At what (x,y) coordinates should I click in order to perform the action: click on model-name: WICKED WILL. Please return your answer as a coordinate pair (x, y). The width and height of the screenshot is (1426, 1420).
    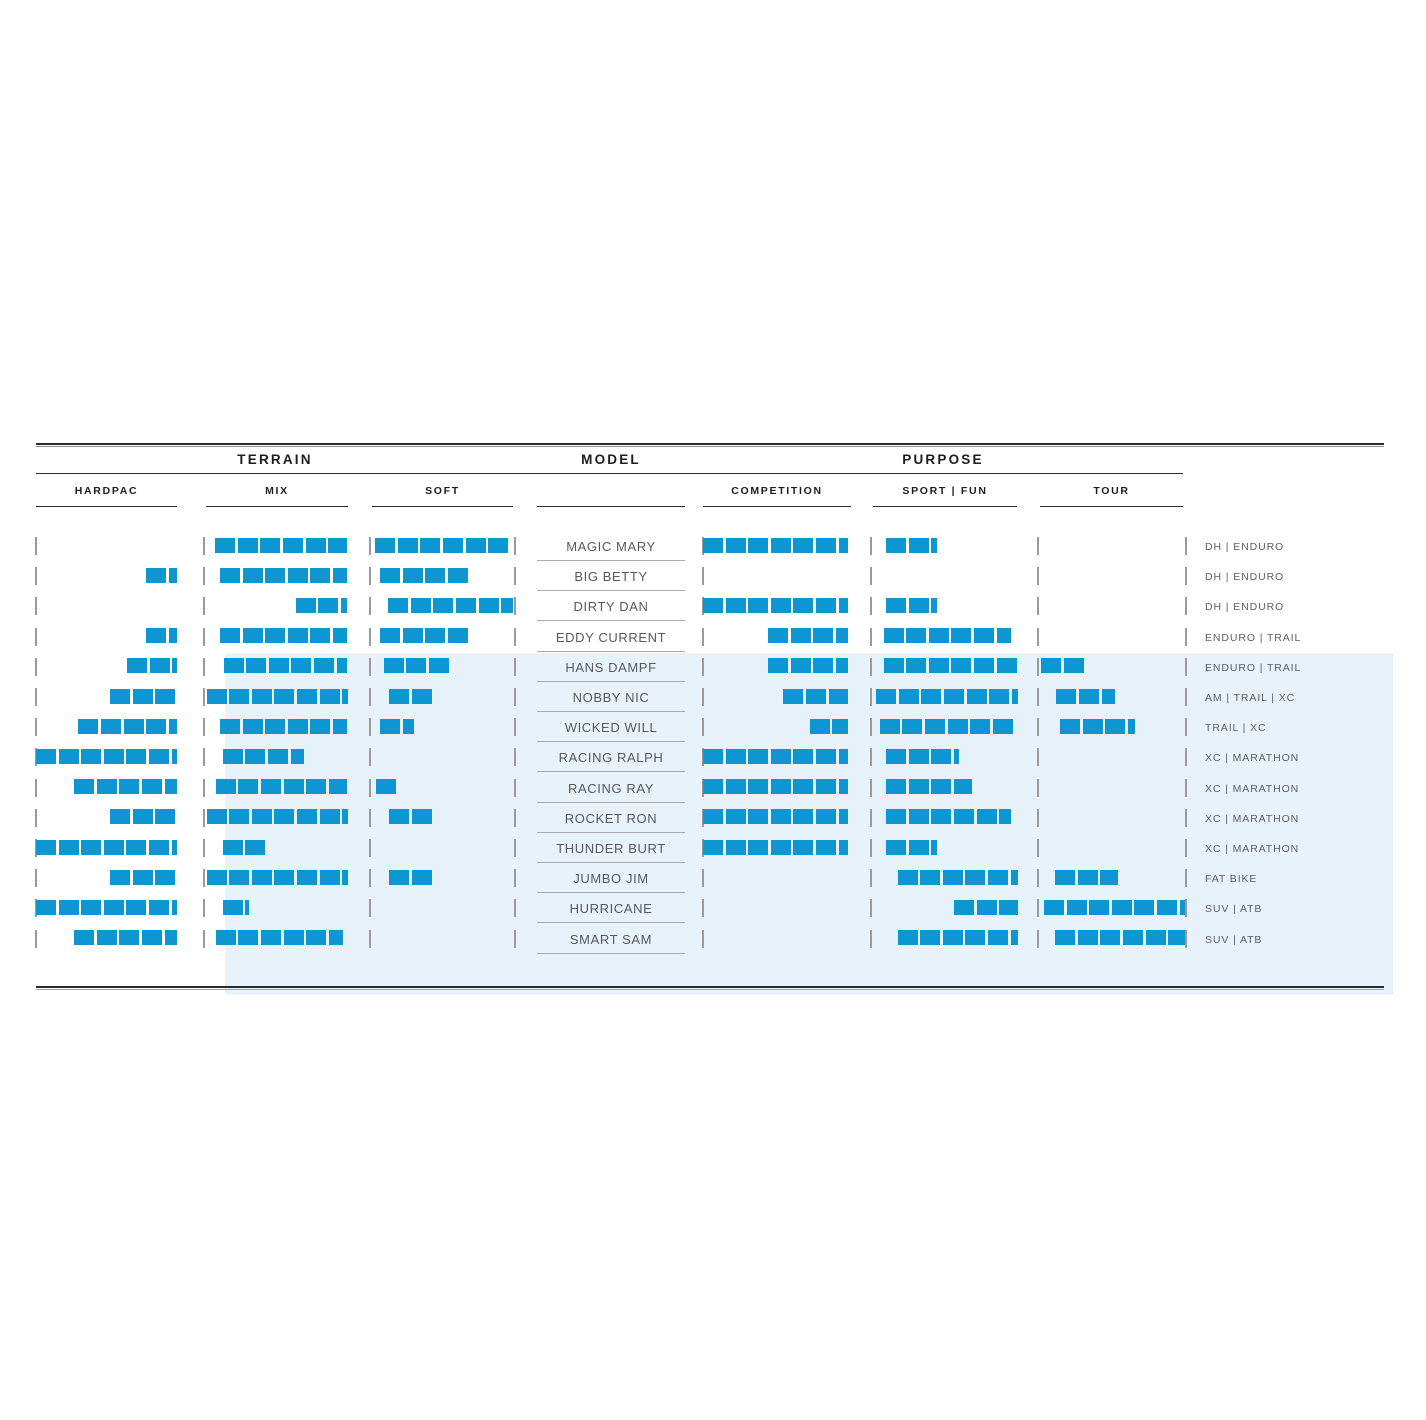
    Looking at the image, I should click on (611, 728).